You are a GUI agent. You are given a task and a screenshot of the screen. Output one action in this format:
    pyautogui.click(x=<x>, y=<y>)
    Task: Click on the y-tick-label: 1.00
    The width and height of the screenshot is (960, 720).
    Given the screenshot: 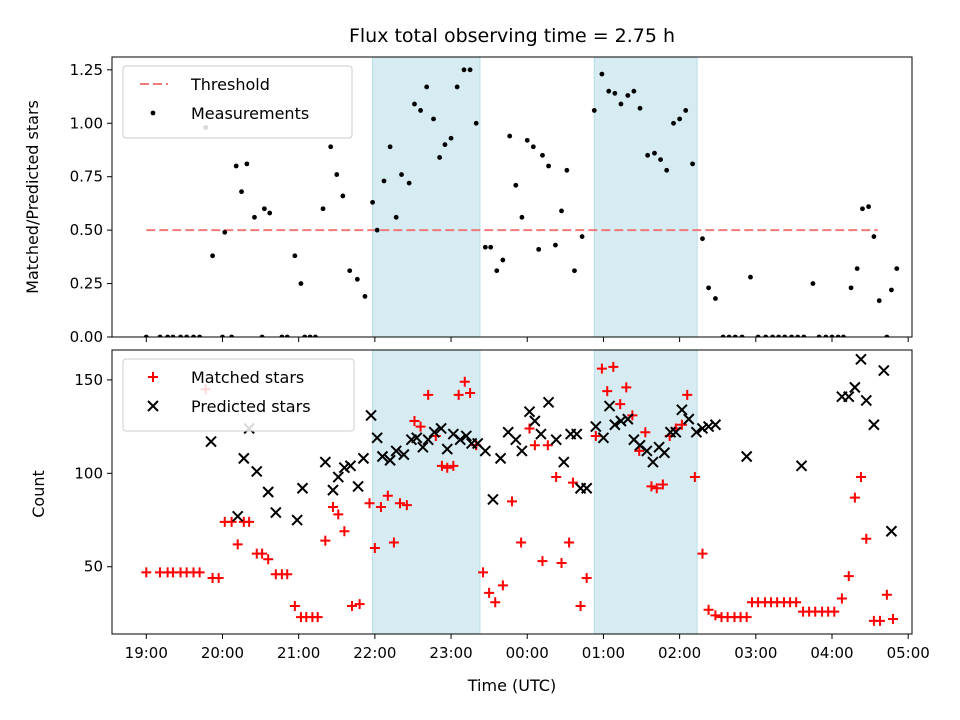 What is the action you would take?
    pyautogui.click(x=86, y=123)
    